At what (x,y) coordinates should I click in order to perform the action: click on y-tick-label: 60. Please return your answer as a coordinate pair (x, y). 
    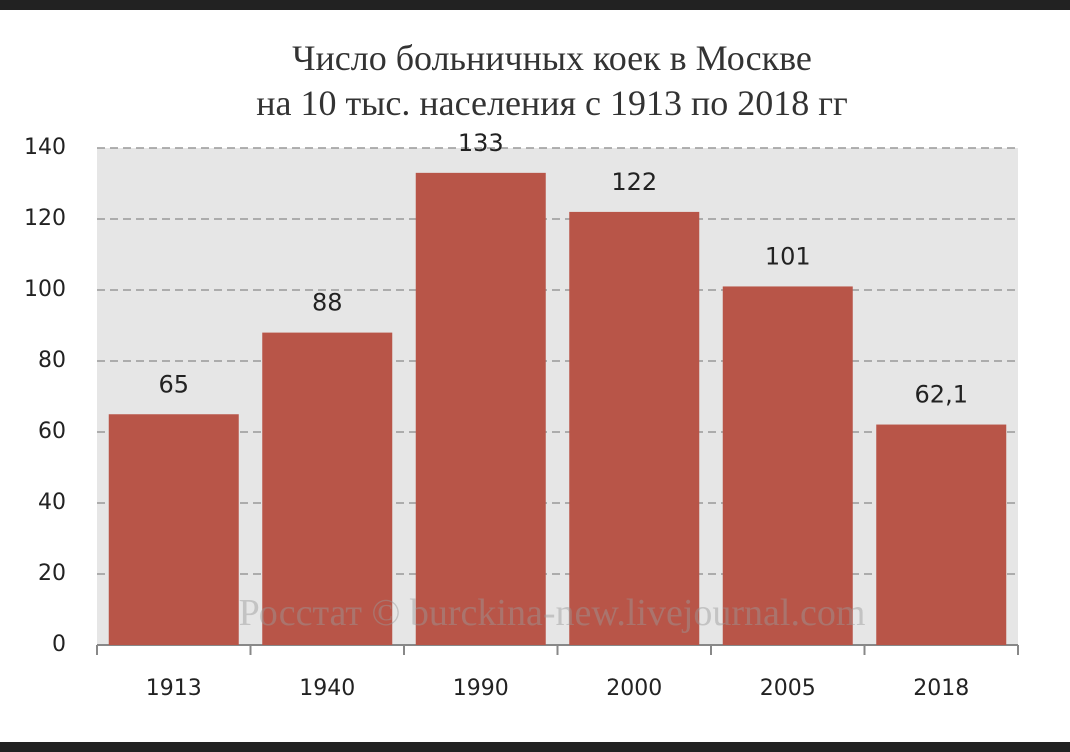
    Looking at the image, I should click on (52, 431).